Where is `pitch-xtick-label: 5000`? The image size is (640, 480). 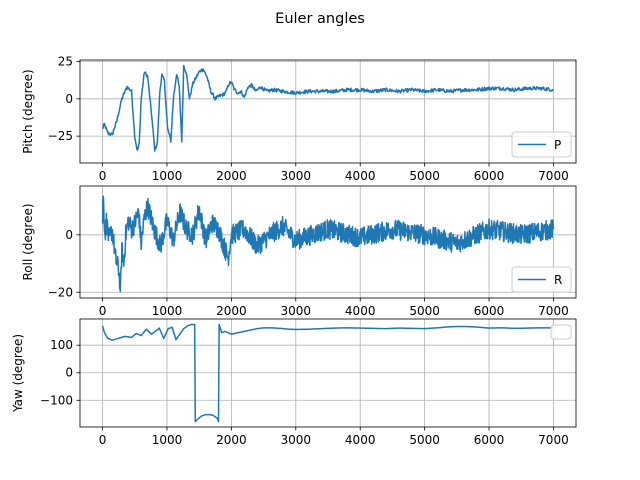 pitch-xtick-label: 5000 is located at coordinates (424, 176).